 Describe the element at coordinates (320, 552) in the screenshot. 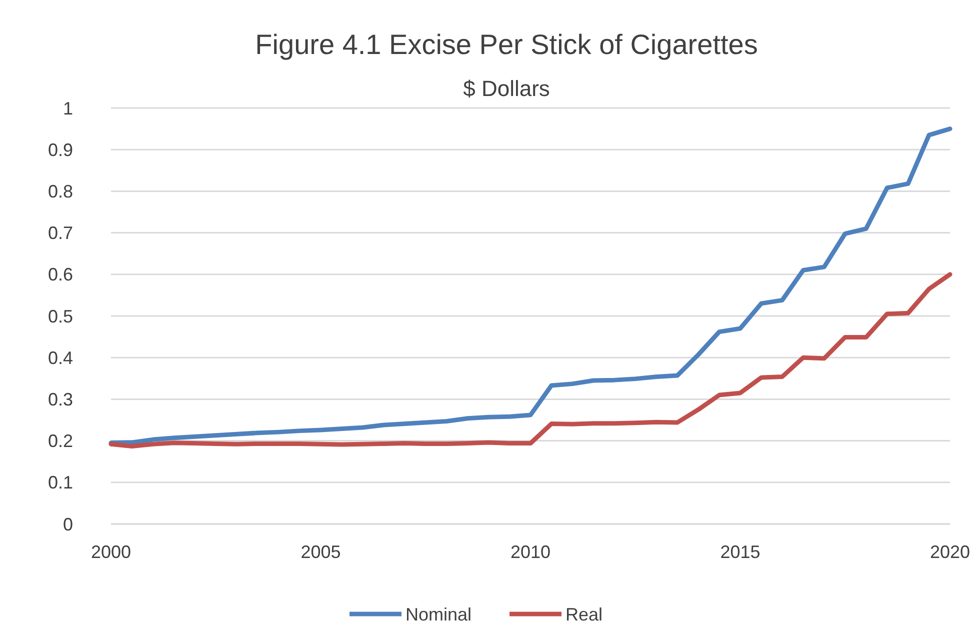

I see `x-tick-label: 2005` at that location.